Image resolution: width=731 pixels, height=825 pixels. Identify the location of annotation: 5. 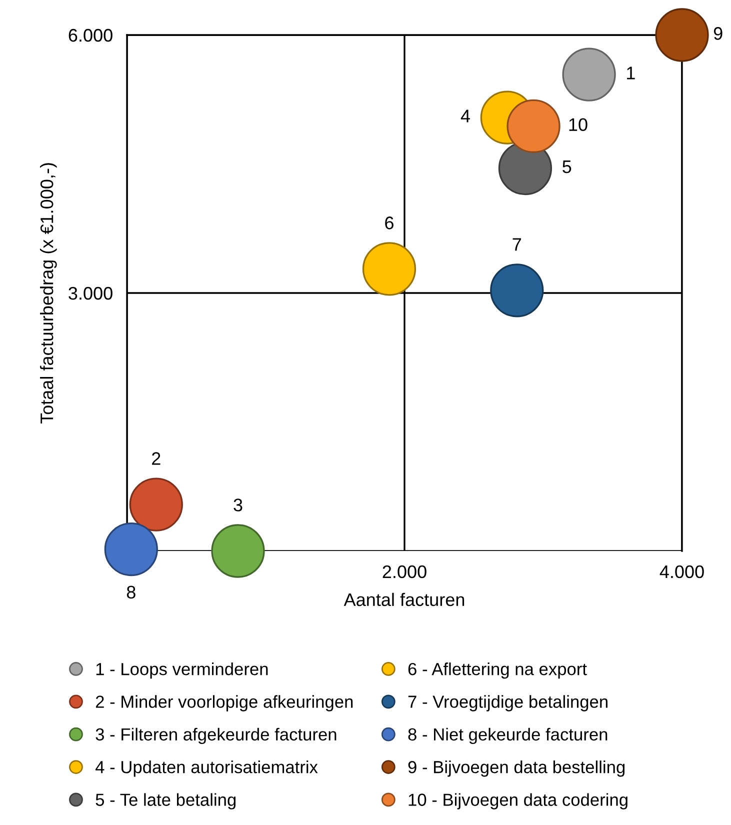
(567, 167).